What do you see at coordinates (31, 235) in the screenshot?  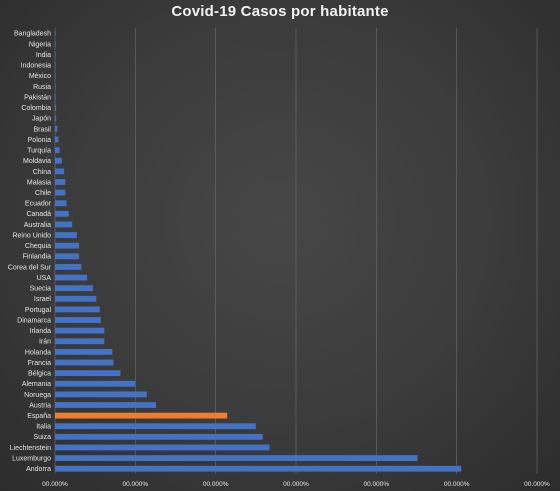 I see `category-label: Reino Unido` at bounding box center [31, 235].